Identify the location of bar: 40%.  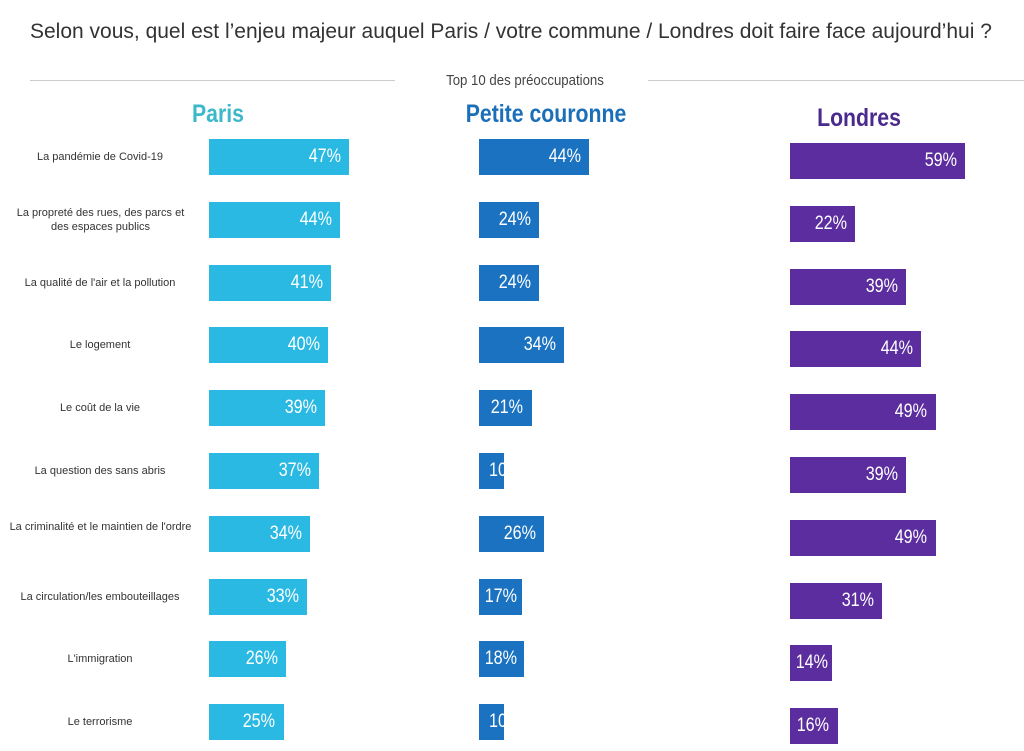
(269, 345).